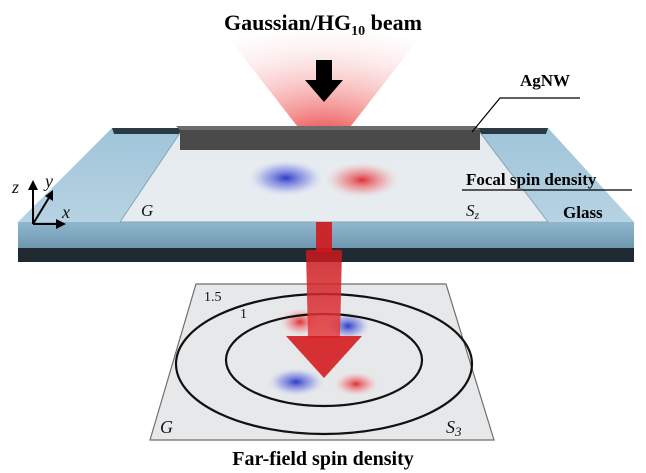  I want to click on ring-inner-label: 1, so click(243, 314).